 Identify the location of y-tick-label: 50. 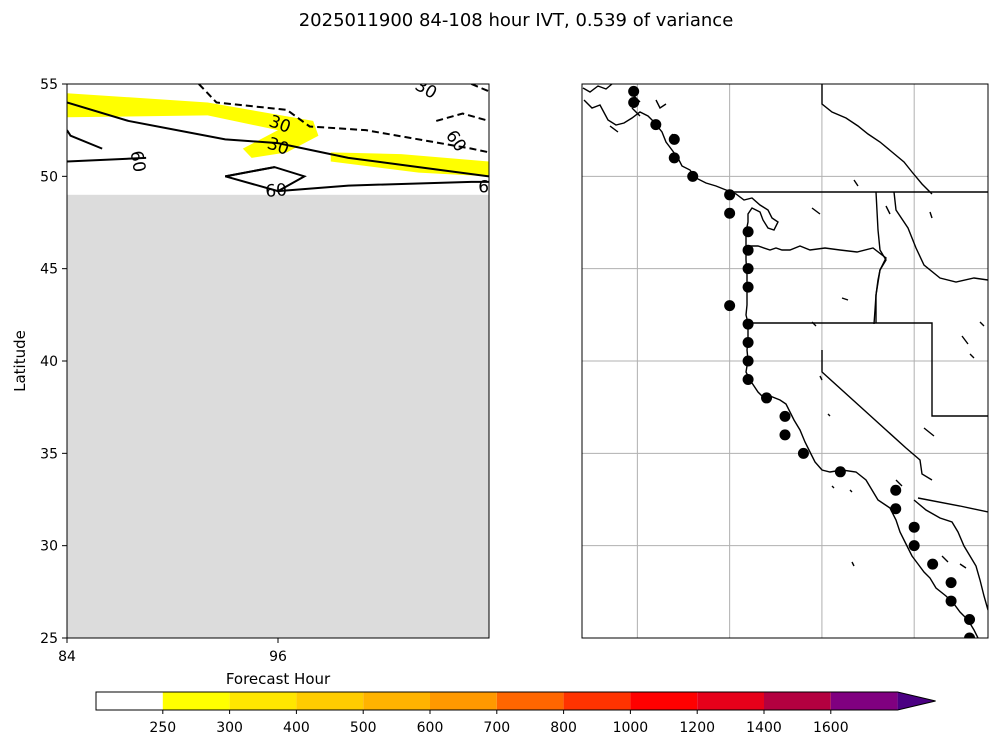
(49, 177).